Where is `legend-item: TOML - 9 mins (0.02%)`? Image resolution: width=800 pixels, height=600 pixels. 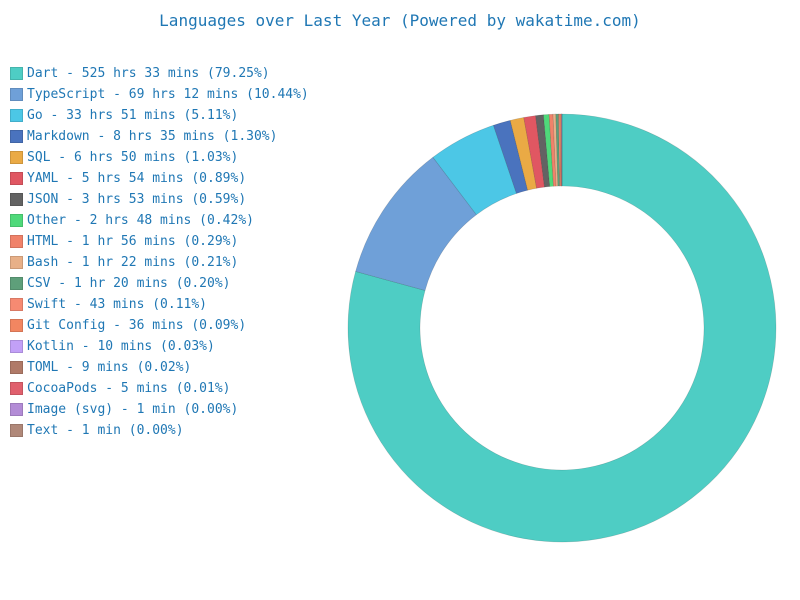
legend-item: TOML - 9 mins (0.02%) is located at coordinates (159, 367).